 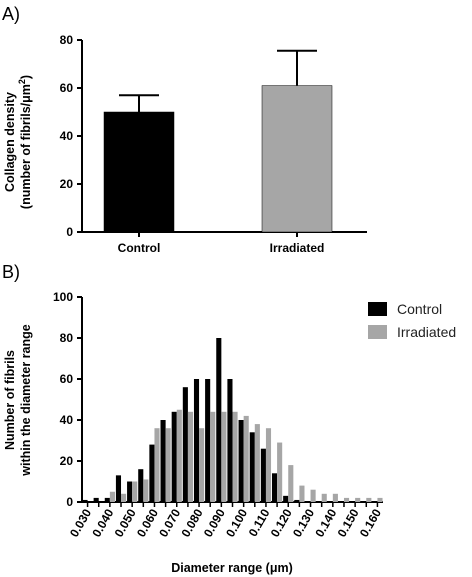 What do you see at coordinates (22, 81) in the screenshot?
I see `panel-a-ylabel-sup: 2` at bounding box center [22, 81].